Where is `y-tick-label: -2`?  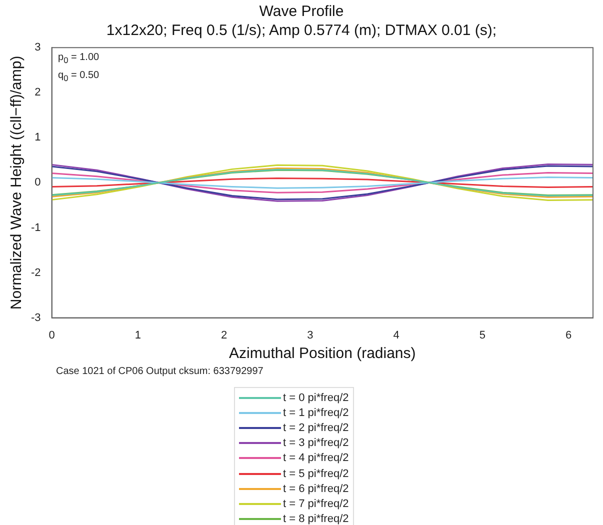 y-tick-label: -2 is located at coordinates (36, 272).